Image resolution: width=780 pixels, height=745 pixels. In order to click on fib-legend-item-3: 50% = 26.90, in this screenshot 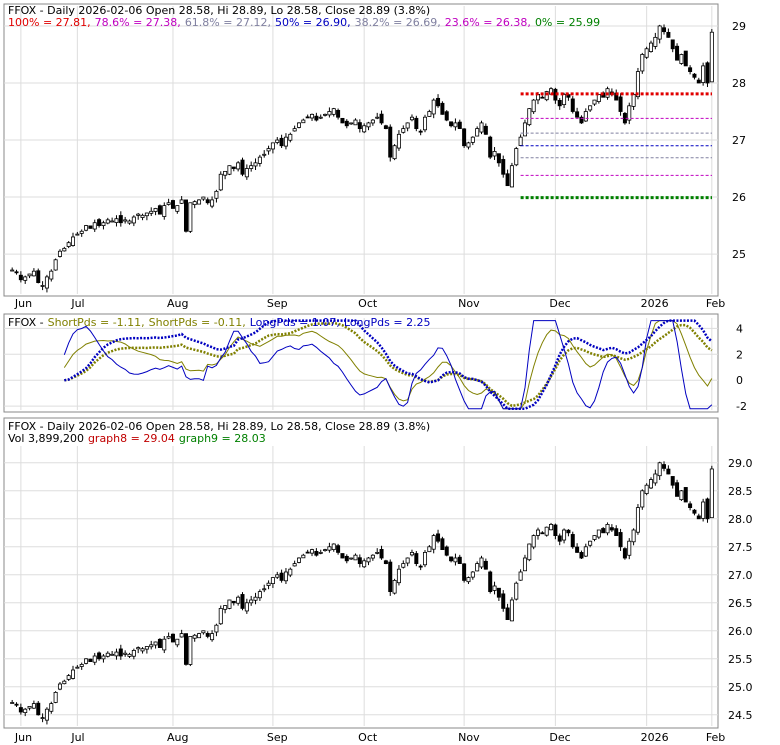, I will do `click(313, 22)`.